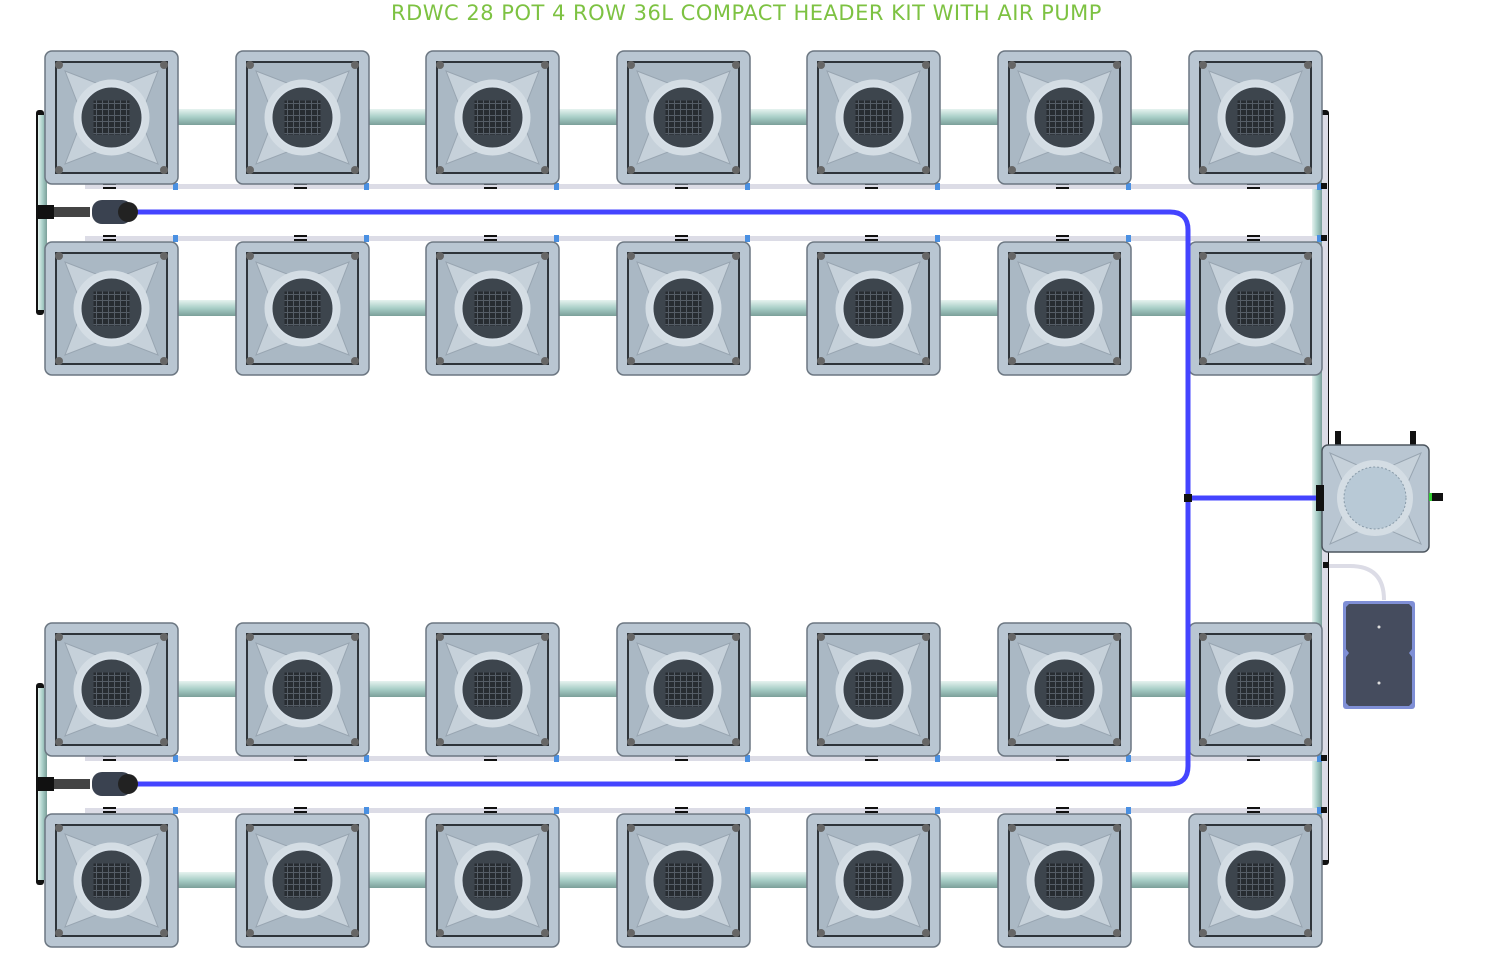 This screenshot has width=1493, height=975. What do you see at coordinates (1379, 655) in the screenshot?
I see `air-pump` at bounding box center [1379, 655].